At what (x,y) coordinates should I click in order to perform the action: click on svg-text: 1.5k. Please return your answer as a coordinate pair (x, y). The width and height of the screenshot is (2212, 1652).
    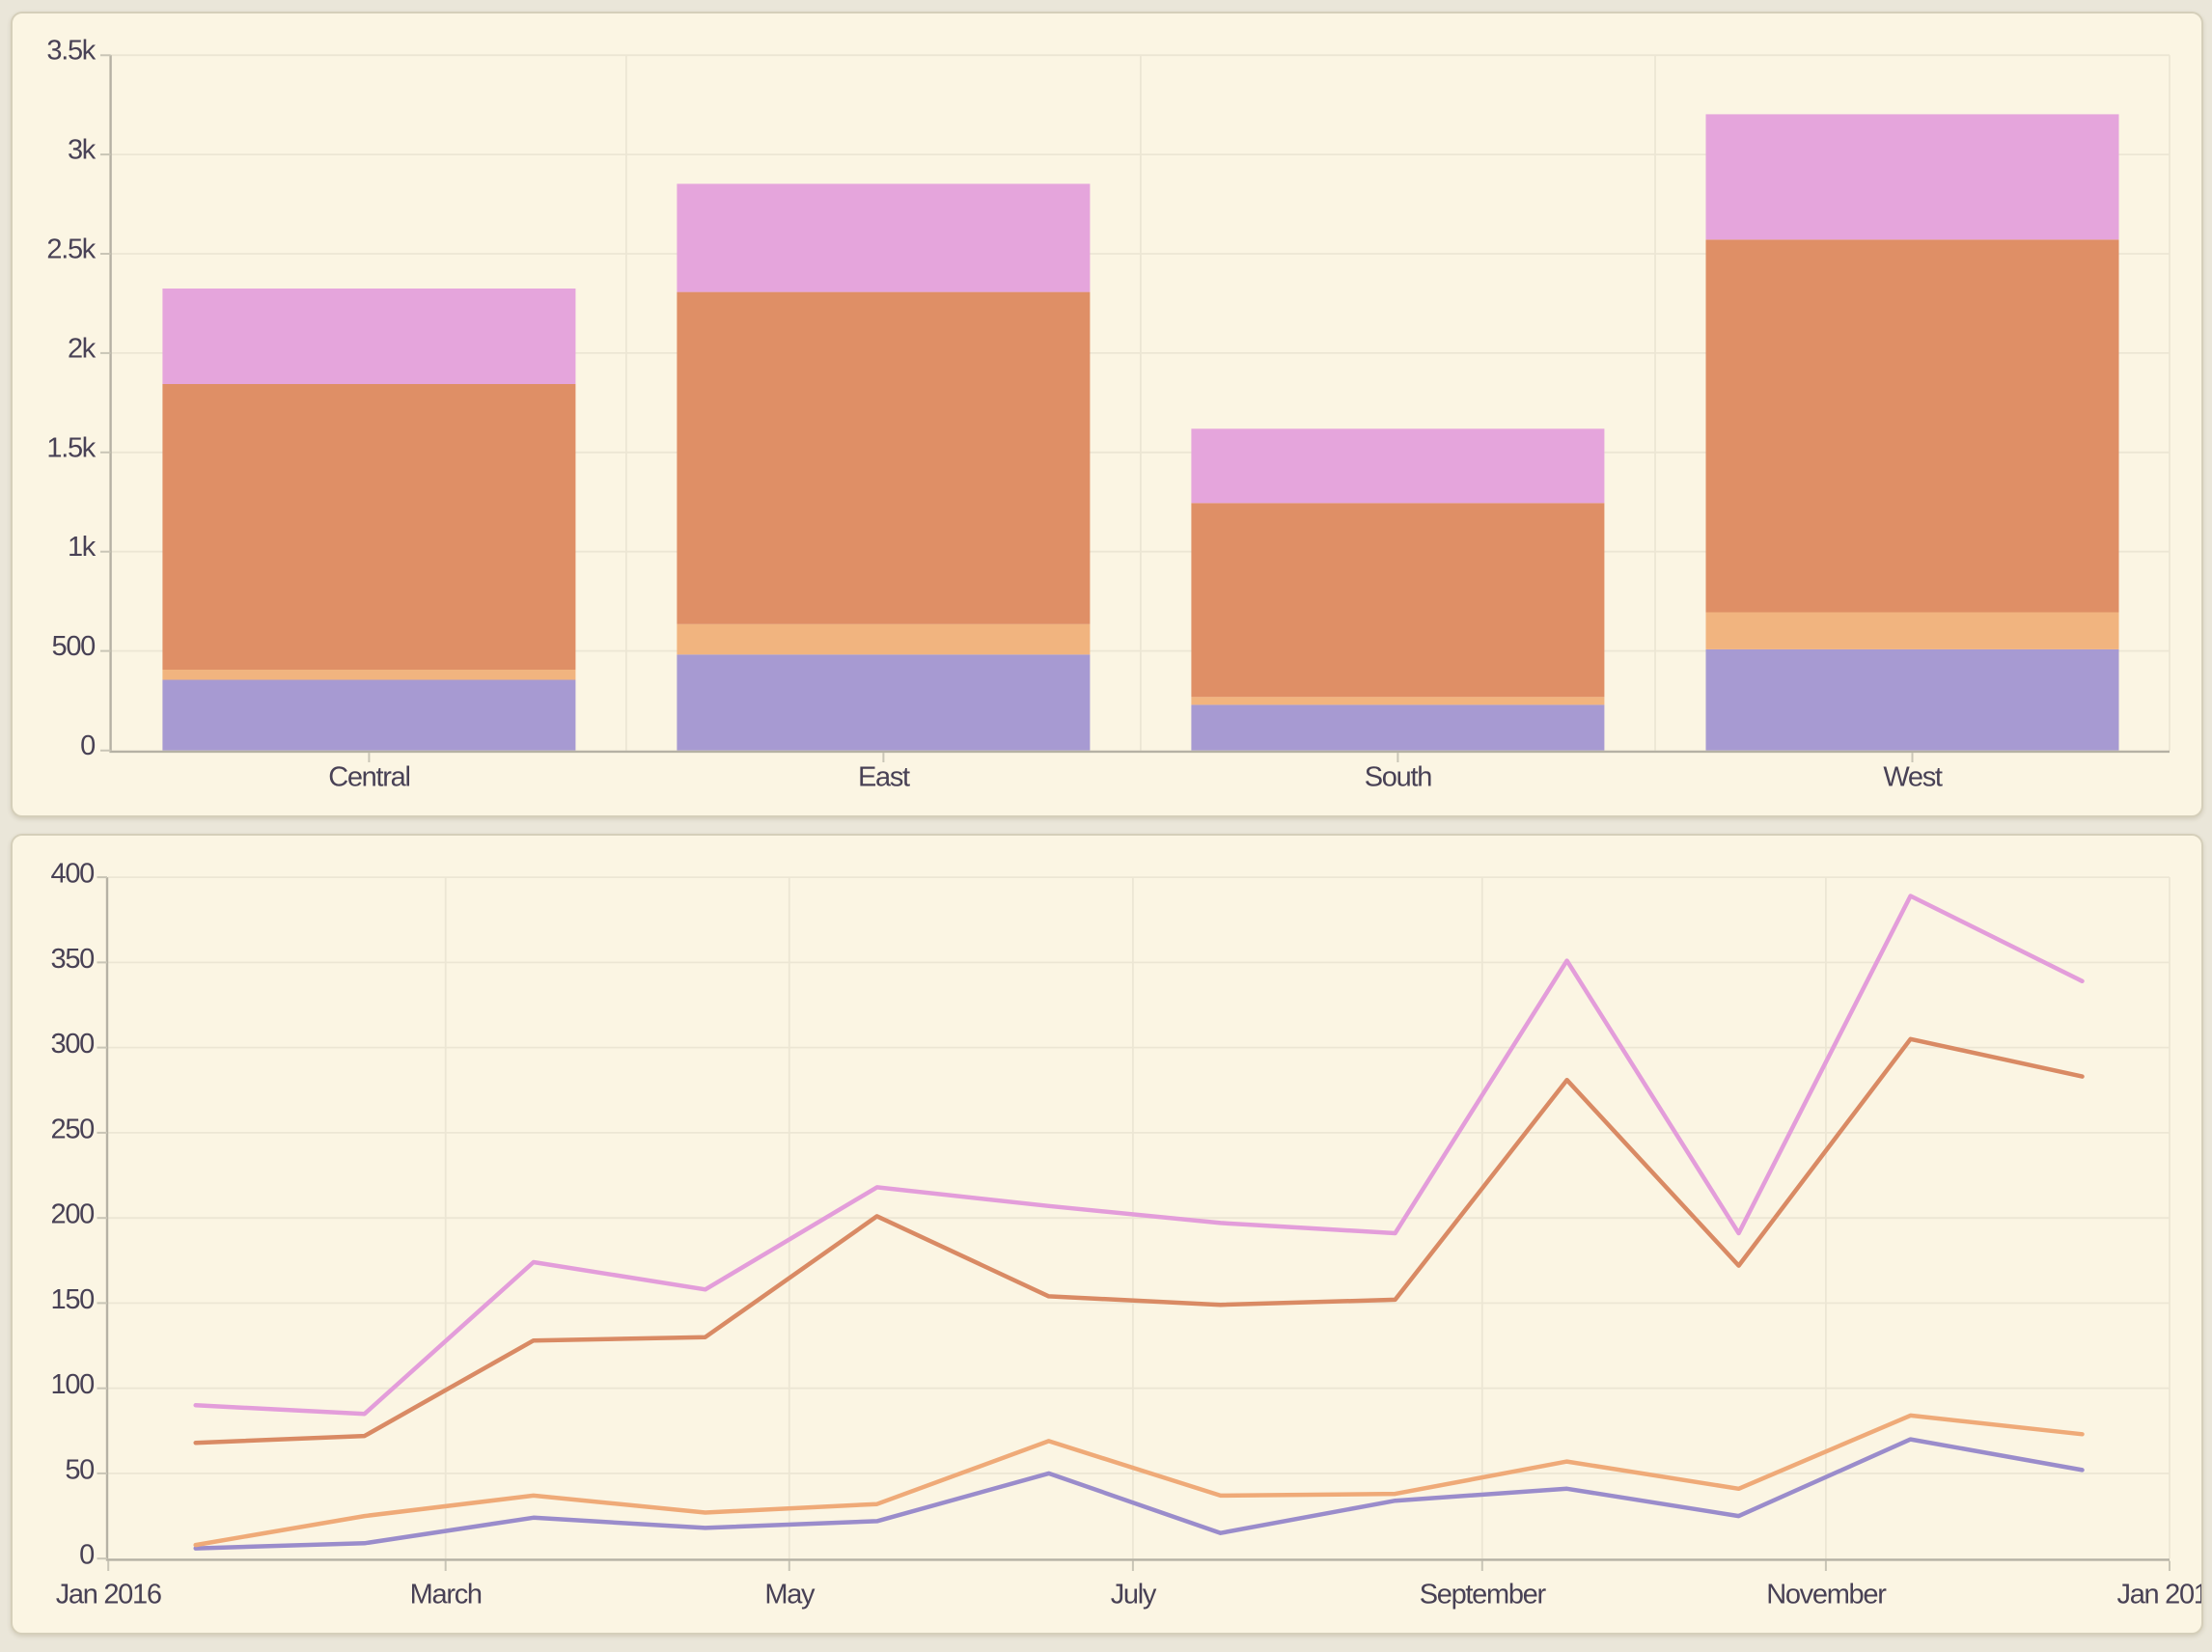
    Looking at the image, I should click on (71, 447).